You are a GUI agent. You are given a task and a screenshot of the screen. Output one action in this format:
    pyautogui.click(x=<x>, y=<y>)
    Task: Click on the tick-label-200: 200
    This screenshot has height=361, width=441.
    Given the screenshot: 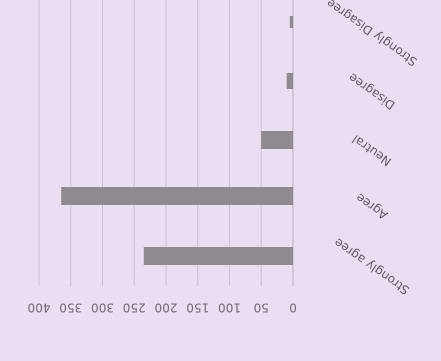 What is the action you would take?
    pyautogui.click(x=166, y=308)
    